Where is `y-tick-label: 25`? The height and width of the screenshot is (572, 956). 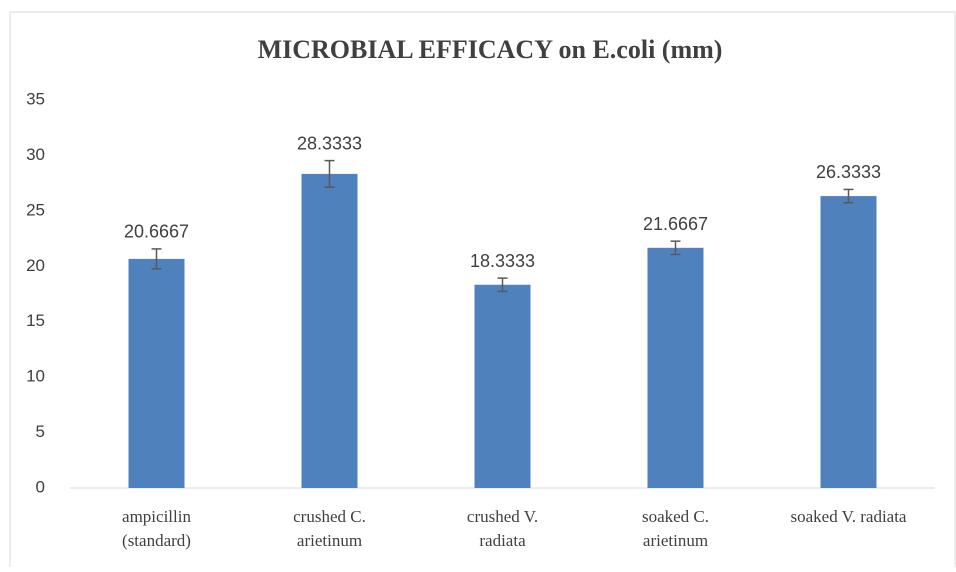
y-tick-label: 25 is located at coordinates (35, 209).